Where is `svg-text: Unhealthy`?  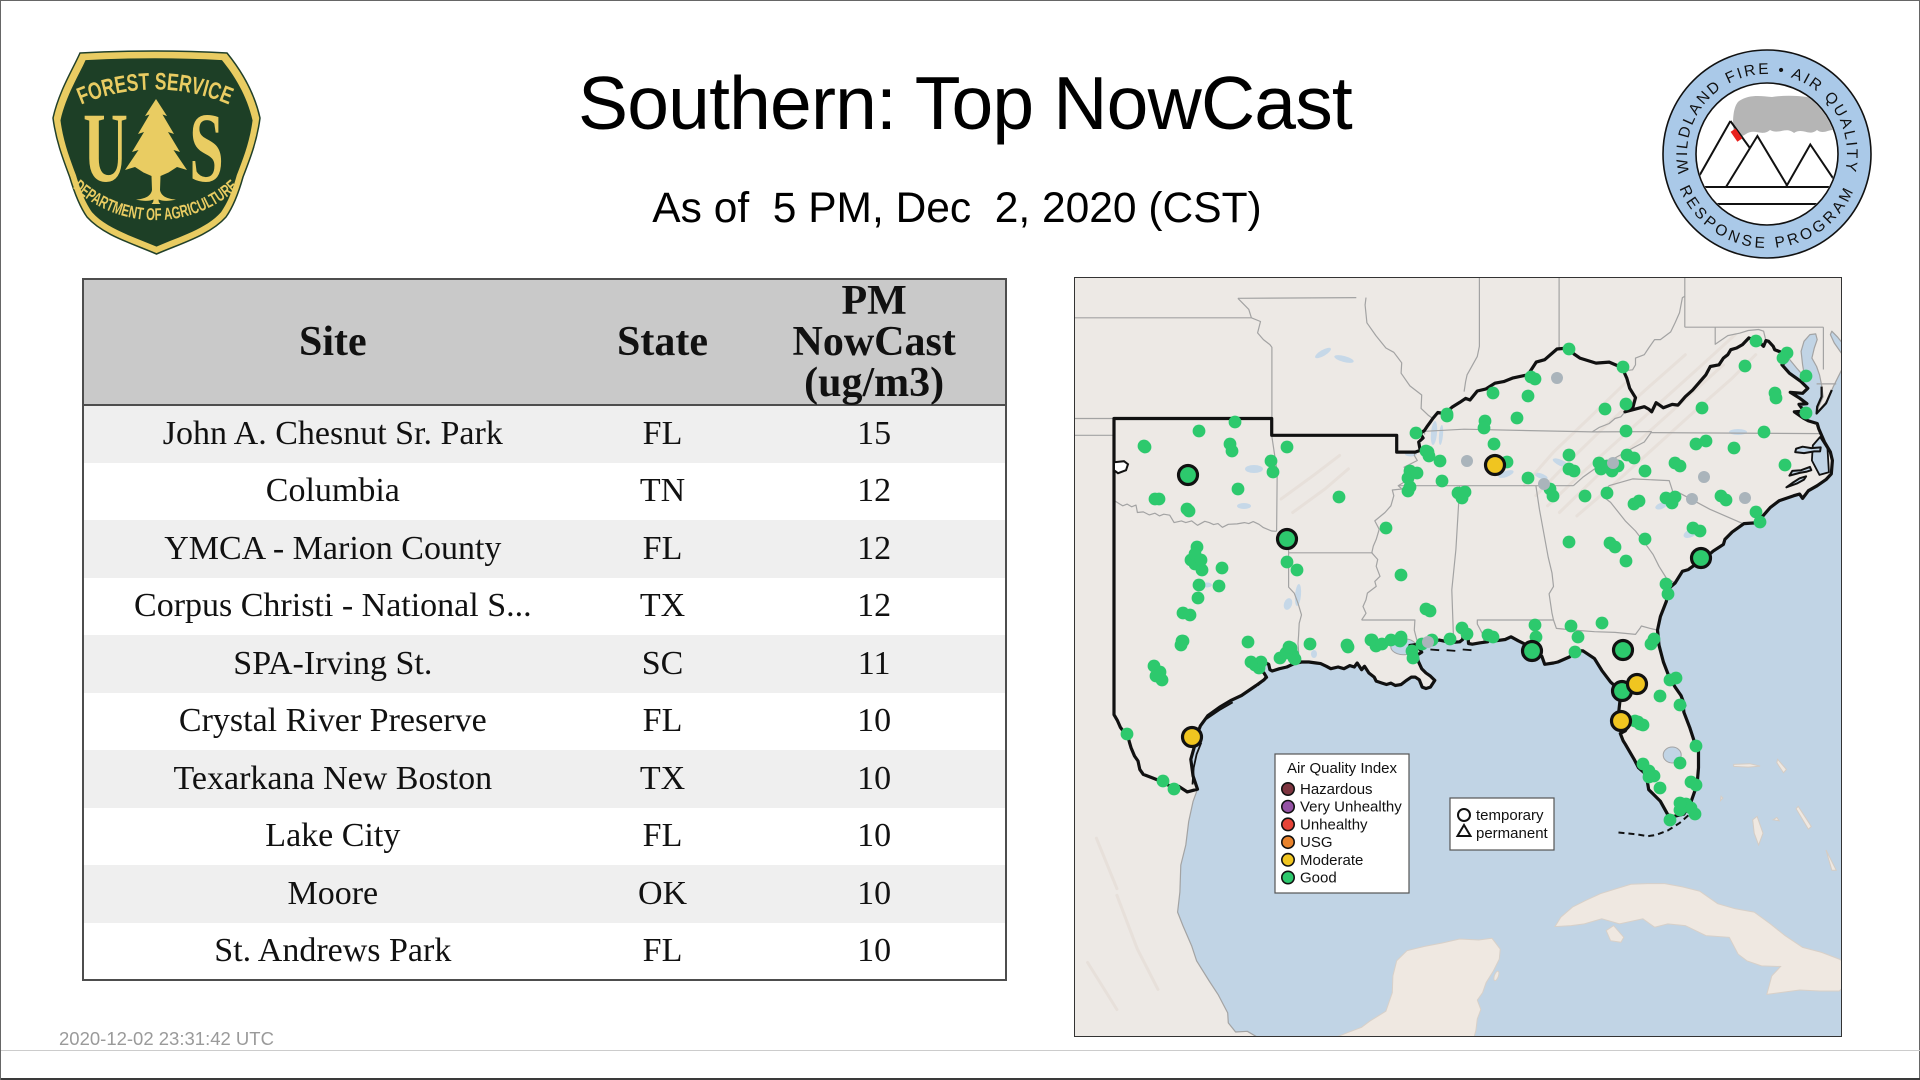 svg-text: Unhealthy is located at coordinates (1334, 824).